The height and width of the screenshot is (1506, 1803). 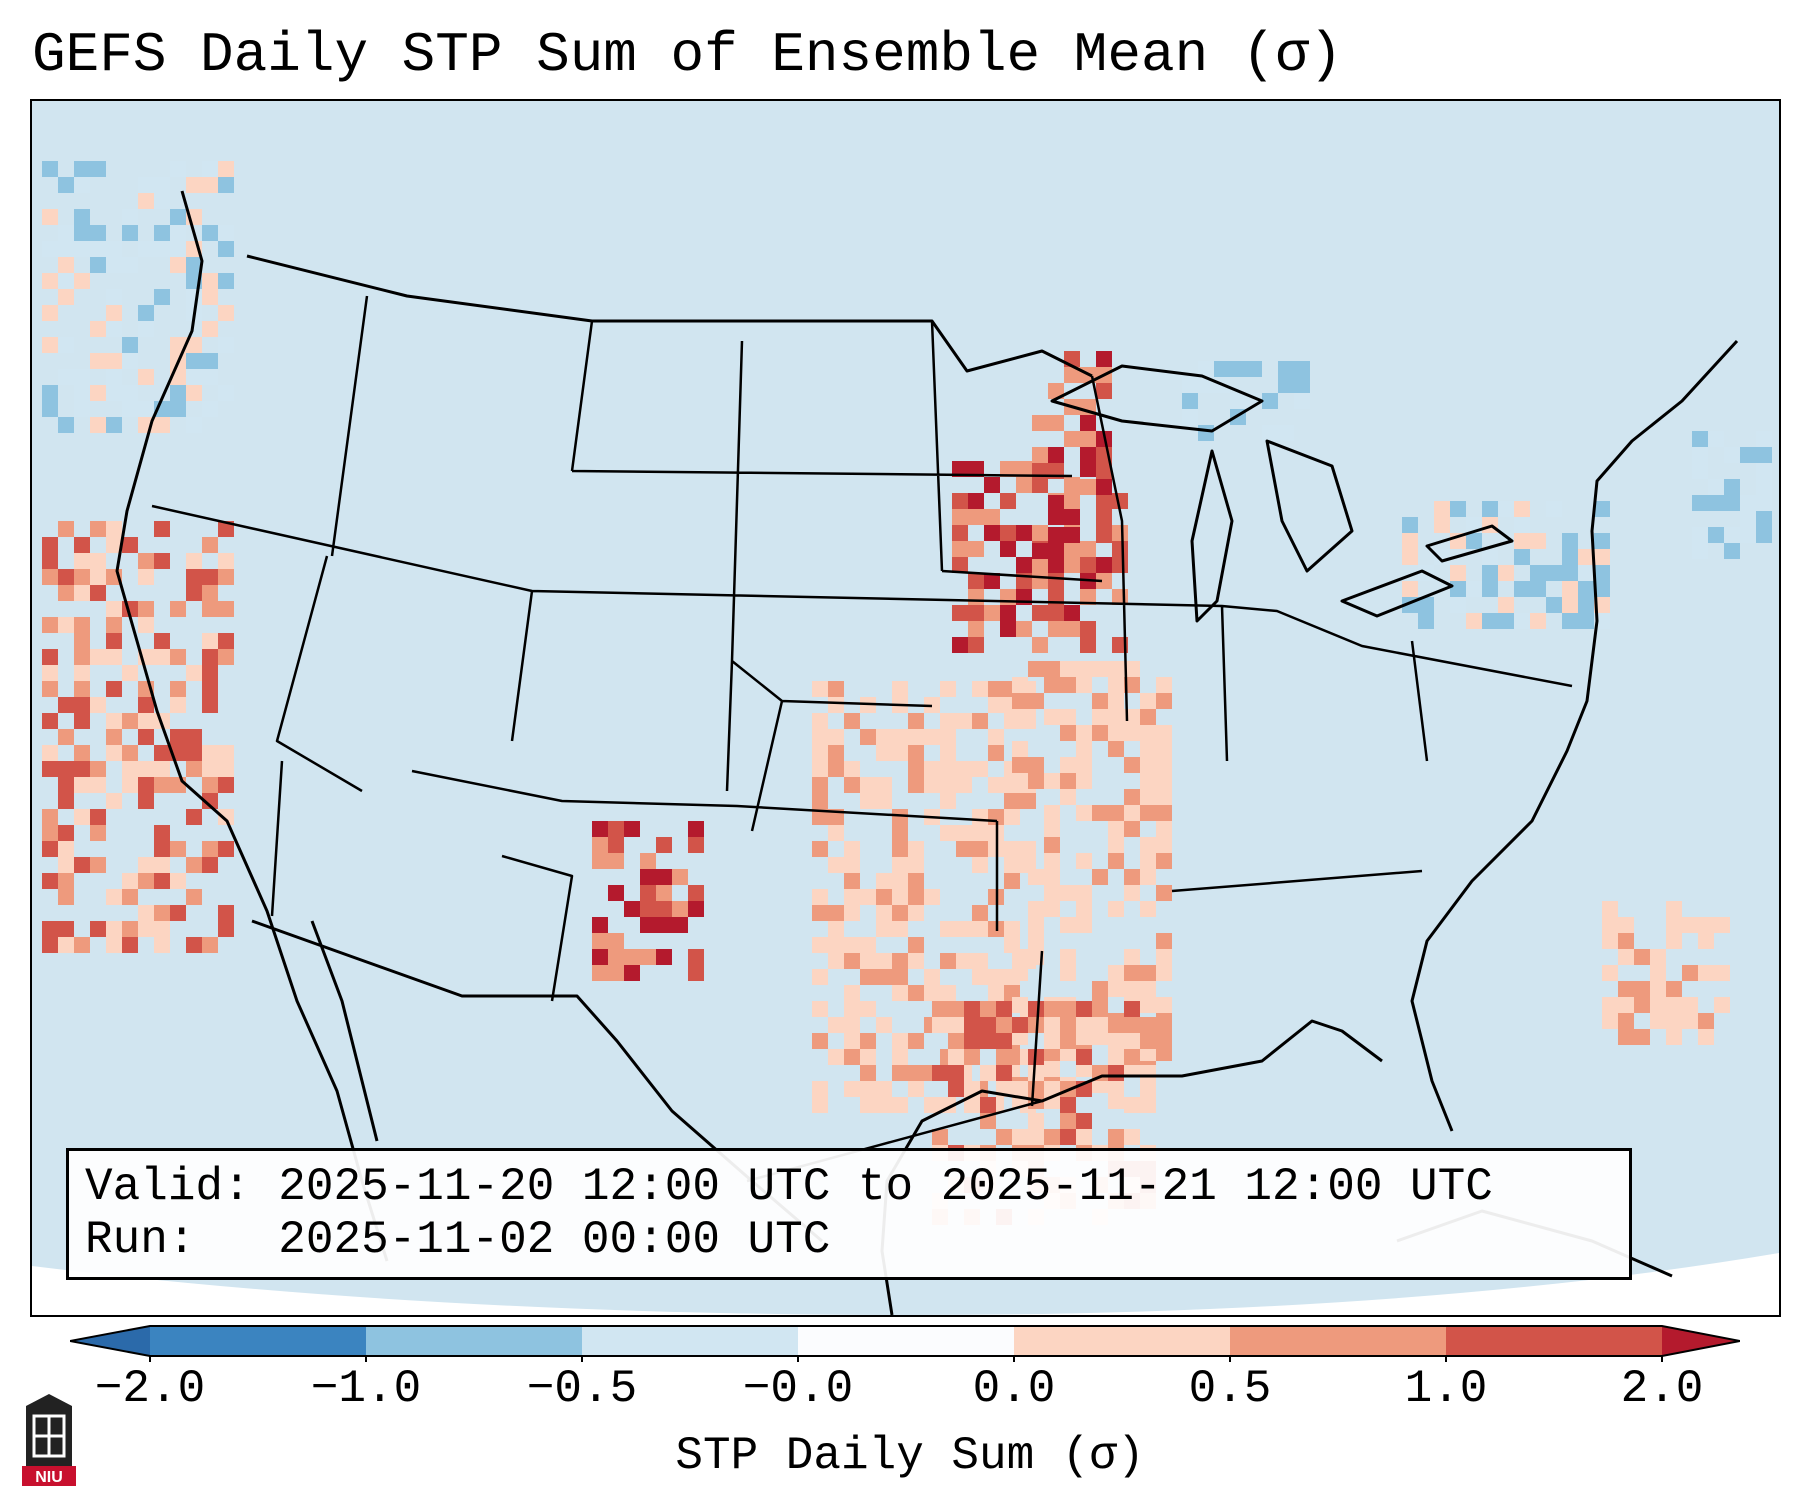 I want to click on colorbar-label: STP Daily Sum (σ), so click(x=910, y=1456).